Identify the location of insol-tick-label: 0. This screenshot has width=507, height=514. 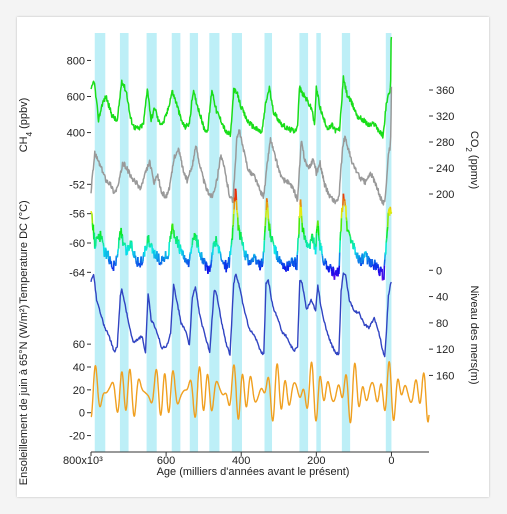
(82, 414).